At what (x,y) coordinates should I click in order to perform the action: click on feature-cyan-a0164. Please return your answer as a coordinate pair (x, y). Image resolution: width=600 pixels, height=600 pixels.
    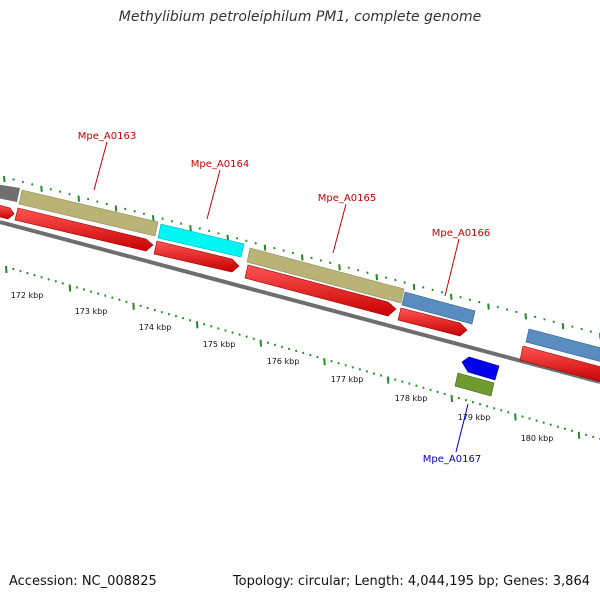
    Looking at the image, I should click on (201, 240).